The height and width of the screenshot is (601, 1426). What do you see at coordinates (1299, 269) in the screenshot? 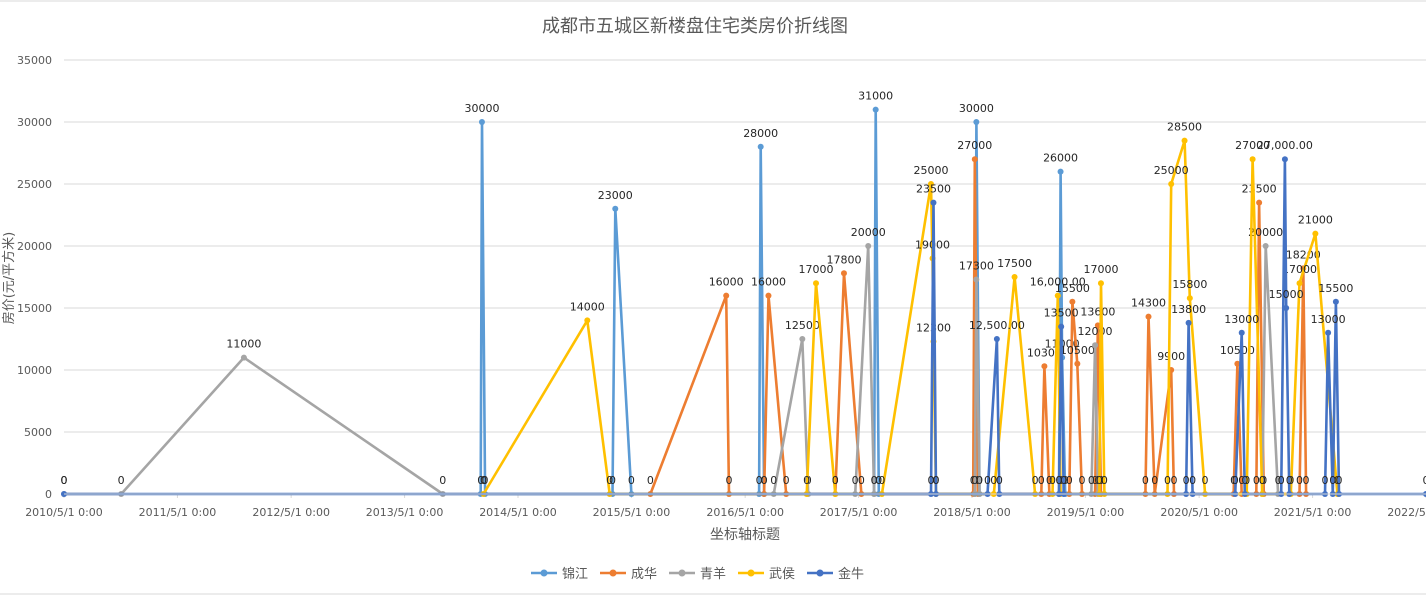
I see `data-label: 17000` at bounding box center [1299, 269].